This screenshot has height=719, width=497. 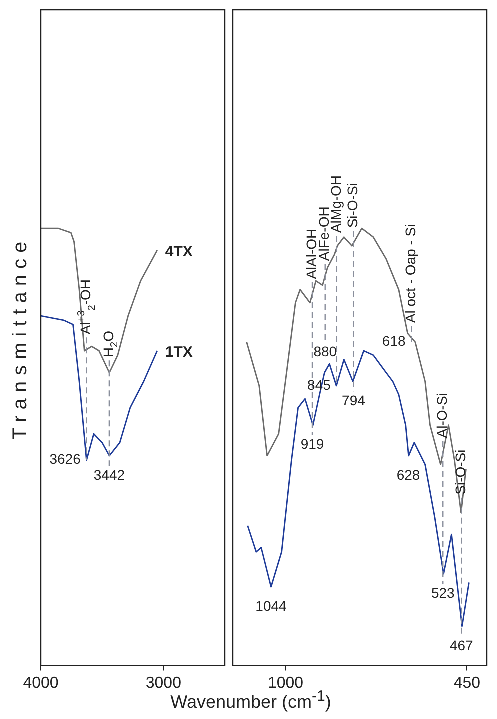 What do you see at coordinates (179, 353) in the screenshot?
I see `series-label: 1TX` at bounding box center [179, 353].